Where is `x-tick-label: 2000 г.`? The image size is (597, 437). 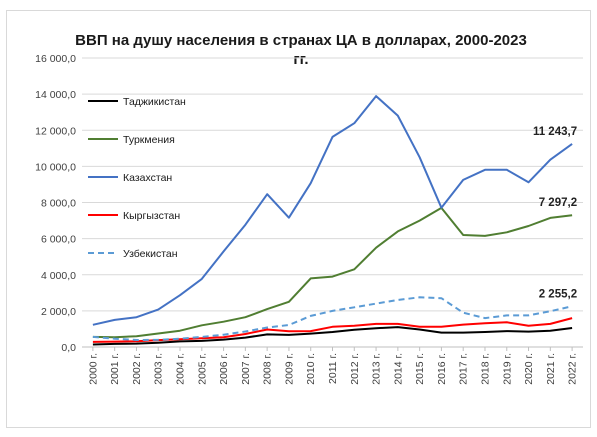
x-tick-label: 2000 г. is located at coordinates (93, 369).